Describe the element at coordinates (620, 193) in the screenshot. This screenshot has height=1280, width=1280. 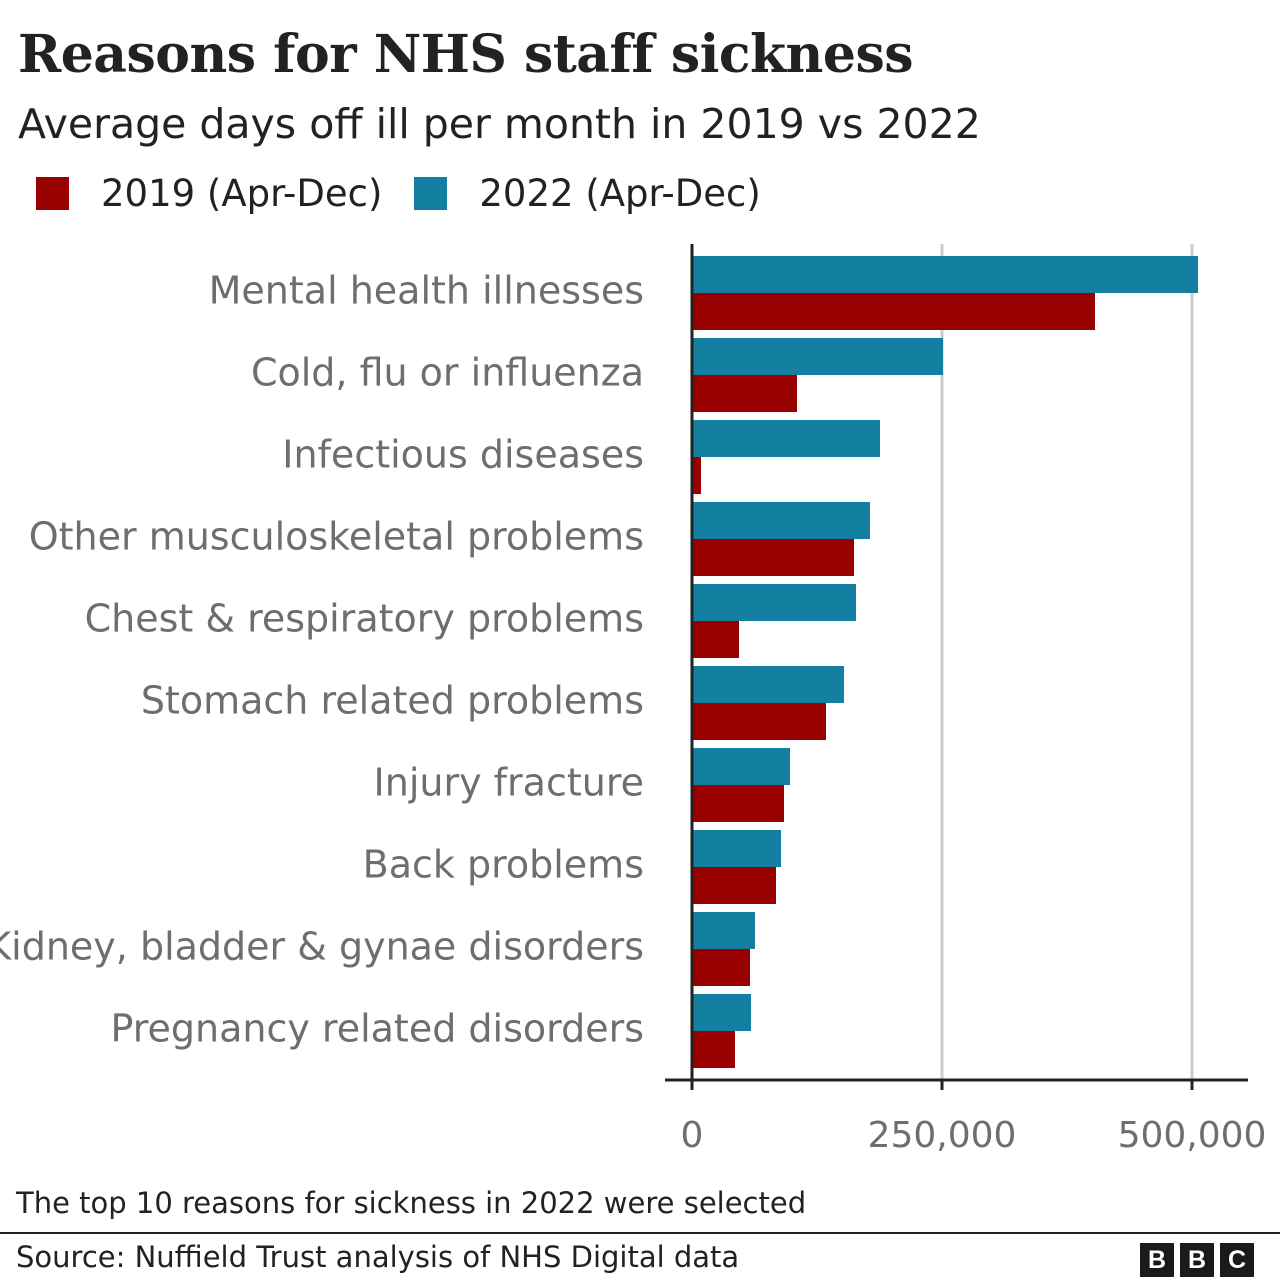
I see `legend-label-2022: 2022 (Apr-Dec)` at that location.